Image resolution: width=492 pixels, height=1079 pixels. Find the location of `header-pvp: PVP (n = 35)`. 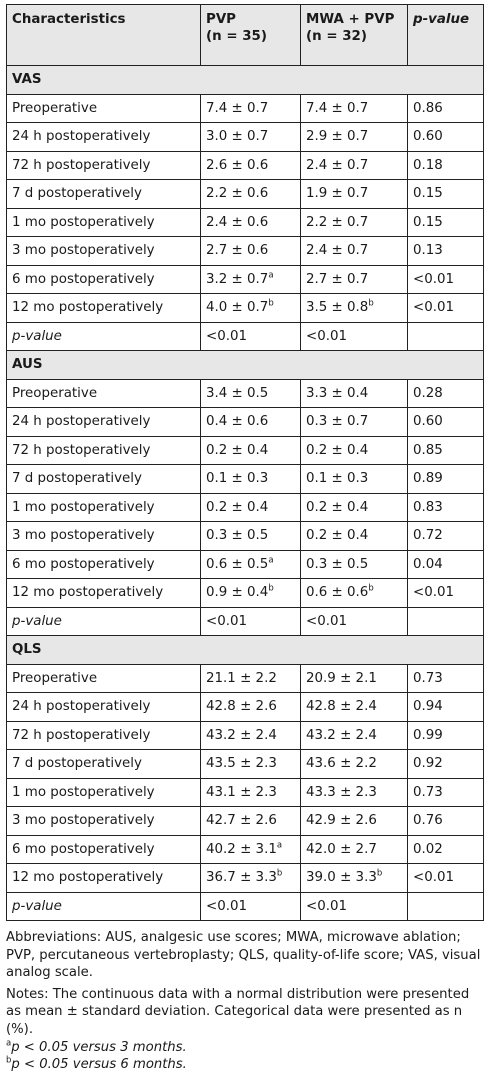

header-pvp: PVP (n = 35) is located at coordinates (250, 35).